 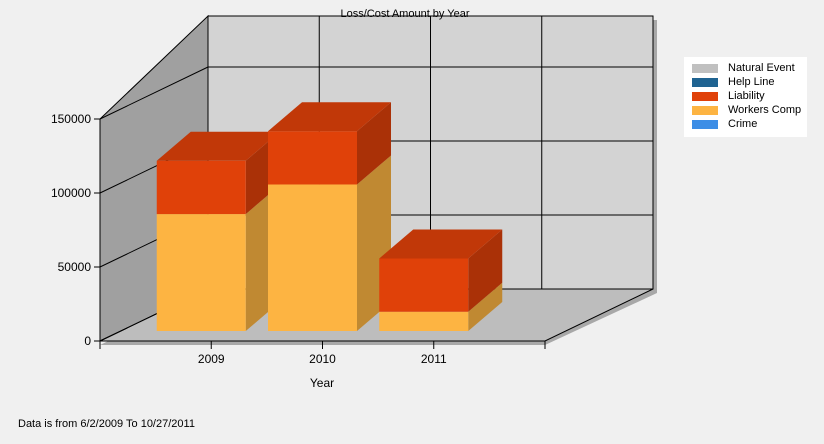 What do you see at coordinates (404, 14) in the screenshot?
I see `chart-title: Loss/Cost Amount by Year` at bounding box center [404, 14].